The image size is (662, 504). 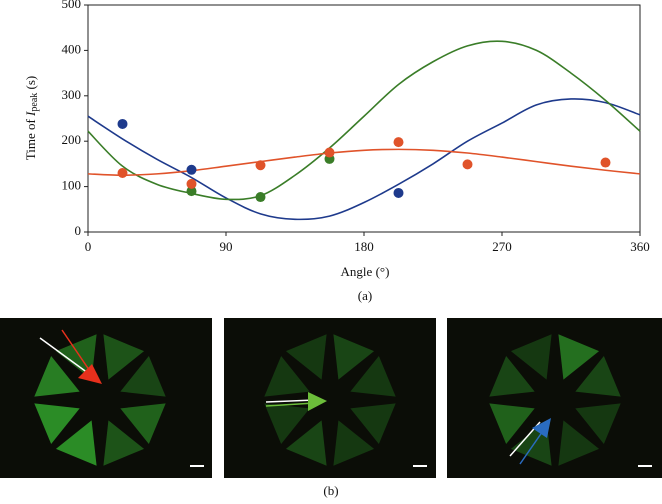 What do you see at coordinates (365, 271) in the screenshot?
I see `x-axis-label: Angle (°)` at bounding box center [365, 271].